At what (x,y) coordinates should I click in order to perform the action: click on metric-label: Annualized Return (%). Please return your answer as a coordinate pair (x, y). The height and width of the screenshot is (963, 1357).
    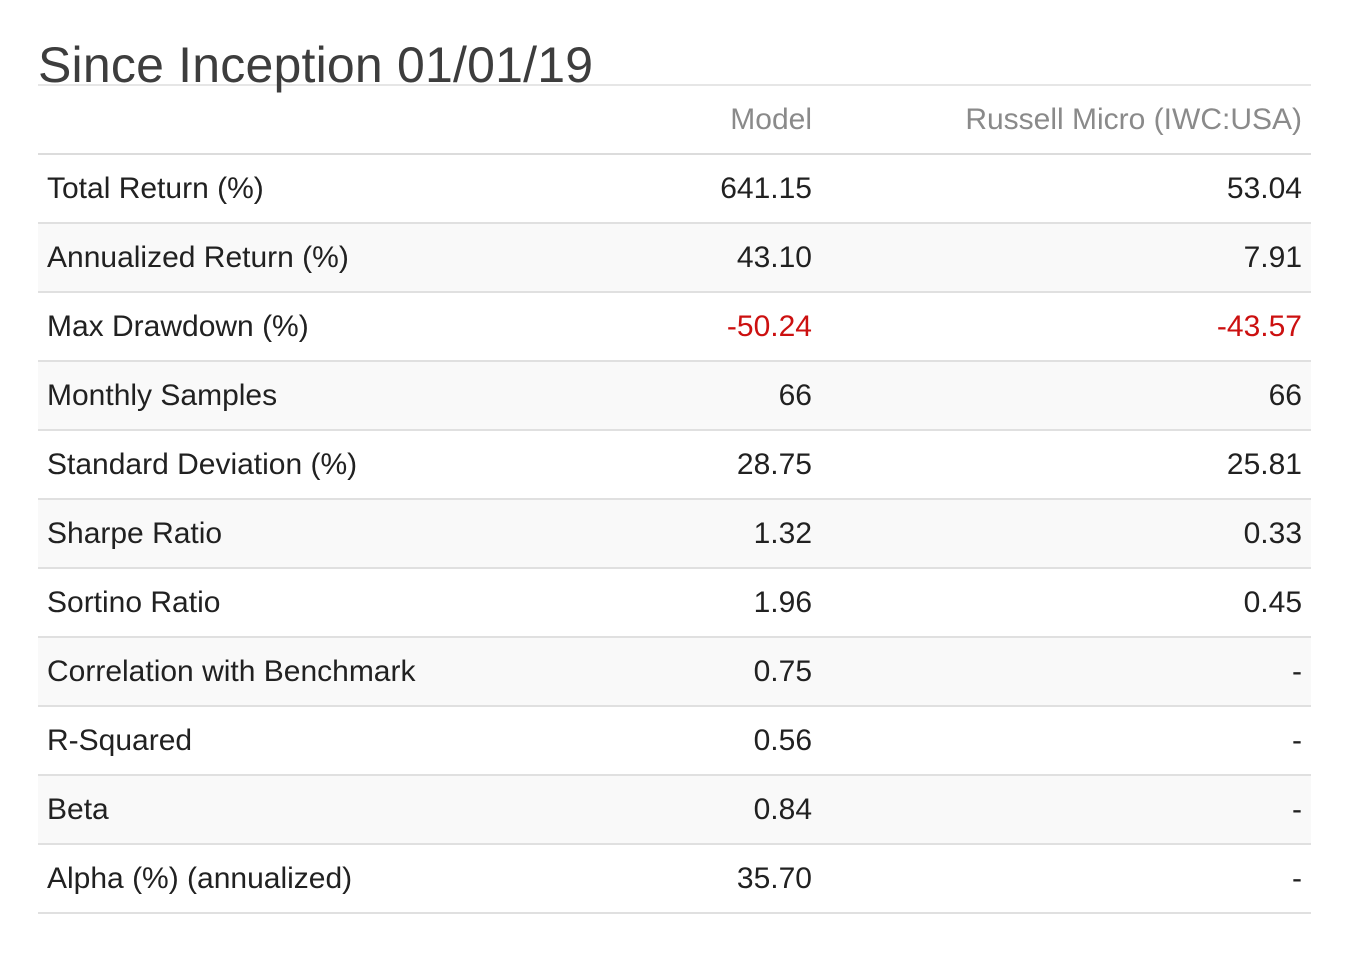
    Looking at the image, I should click on (198, 257).